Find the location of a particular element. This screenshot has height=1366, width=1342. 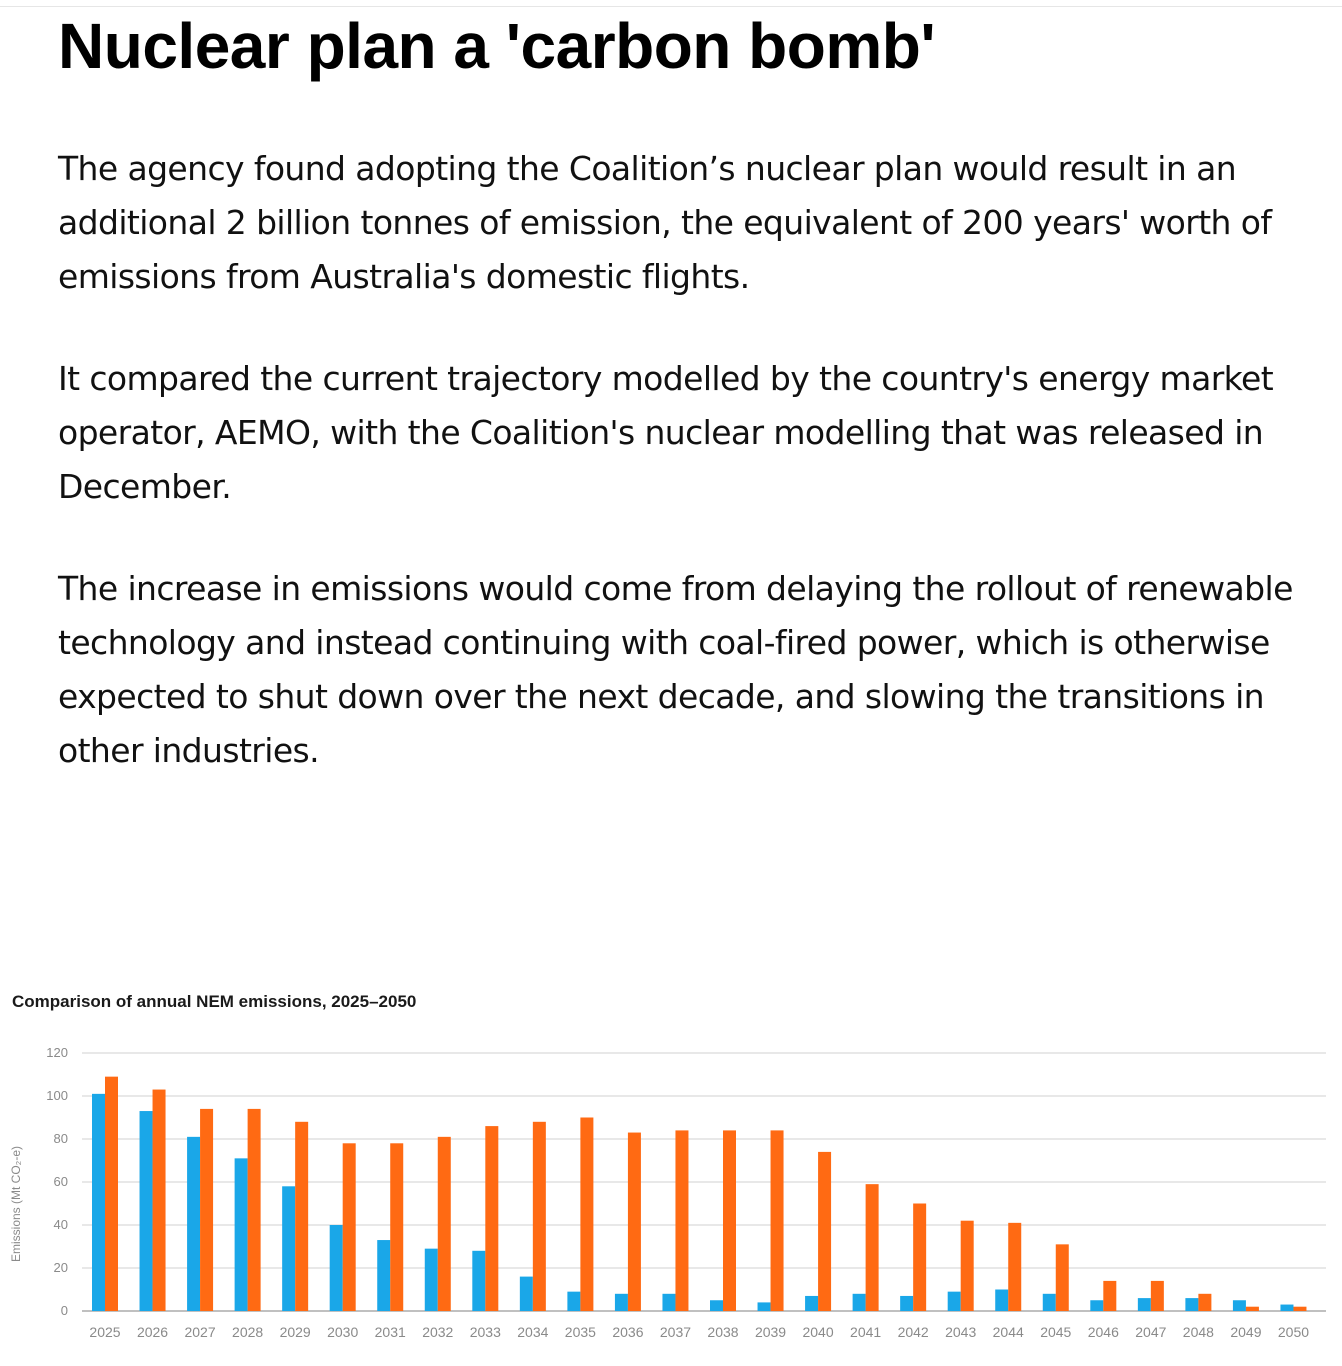

x-tick-label: 2043 is located at coordinates (960, 1332).